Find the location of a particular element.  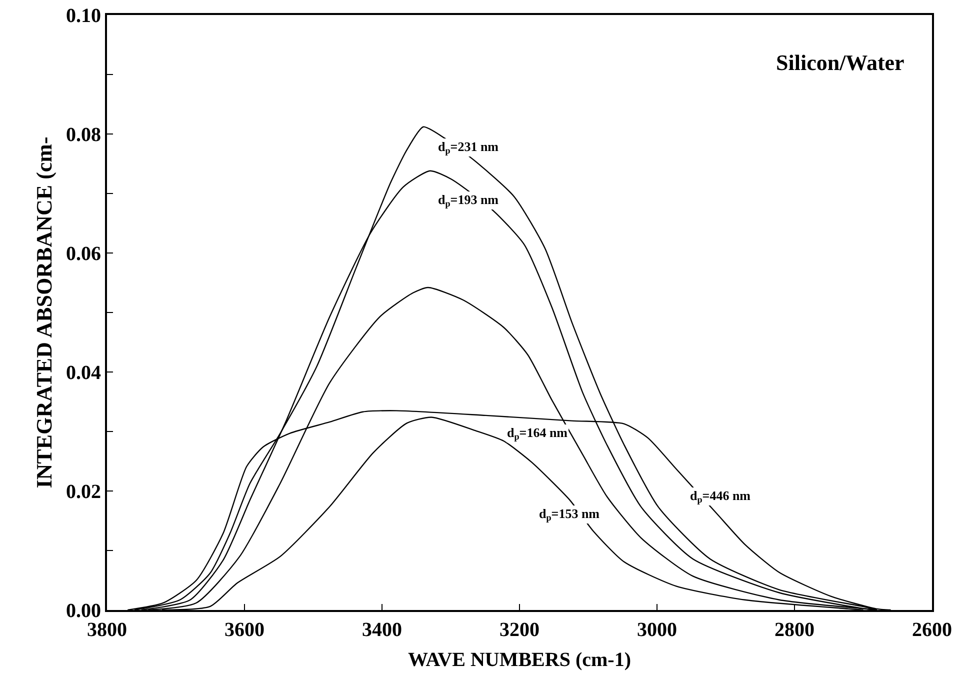

y-tick-label: 0.00 is located at coordinates (83, 611).